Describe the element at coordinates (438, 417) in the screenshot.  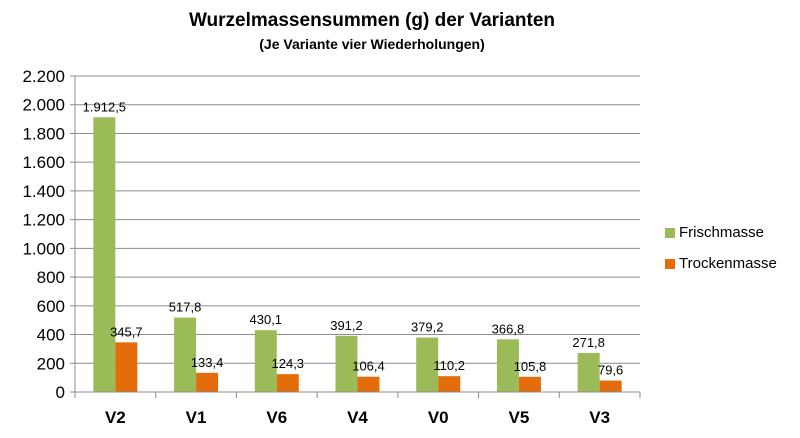
I see `x-tick-label: V0` at that location.